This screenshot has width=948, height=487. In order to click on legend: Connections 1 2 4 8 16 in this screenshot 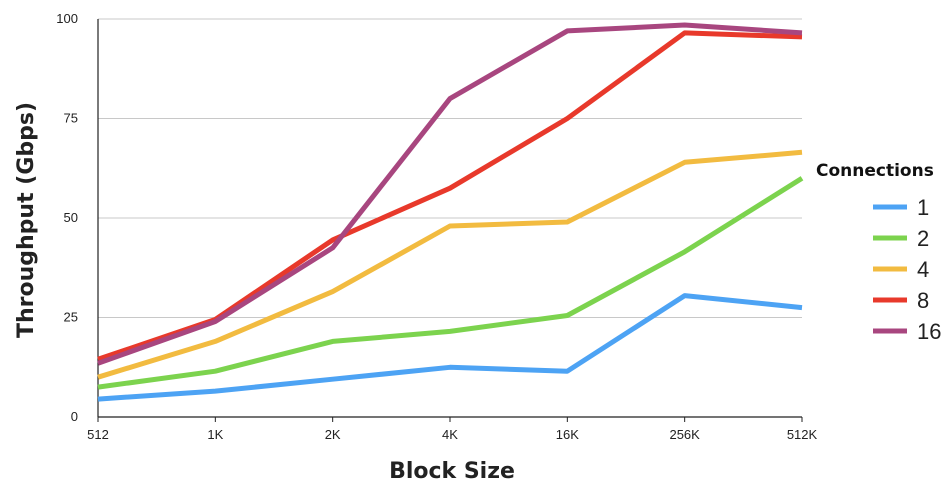, I will do `click(878, 252)`.